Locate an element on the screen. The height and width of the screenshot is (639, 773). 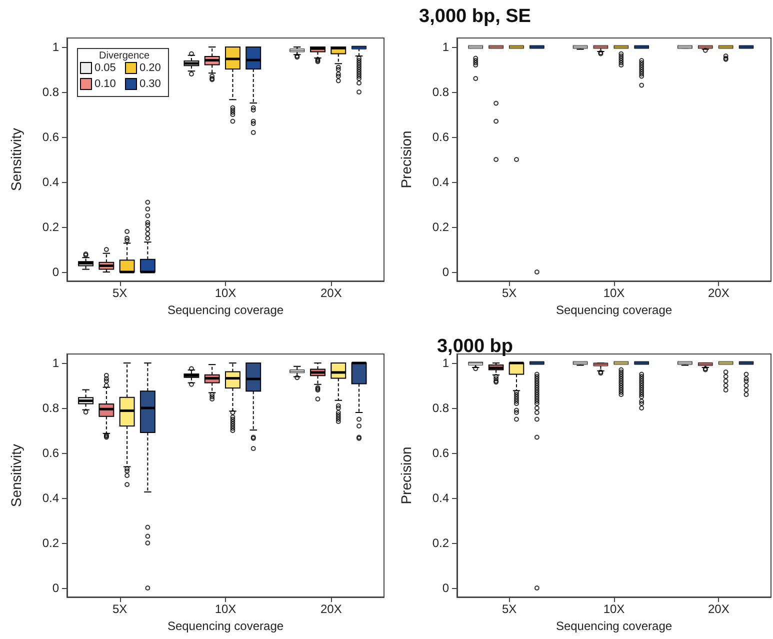
legend-title: Divergence is located at coordinates (124, 56).